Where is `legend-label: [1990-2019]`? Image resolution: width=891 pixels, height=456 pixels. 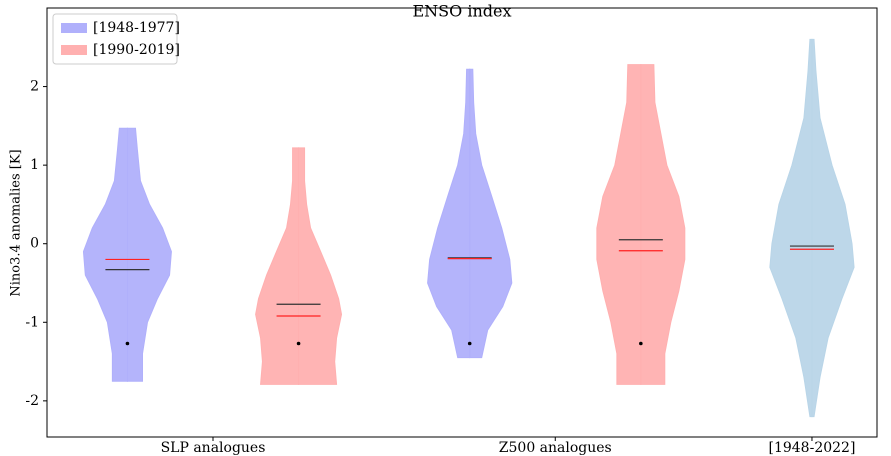
legend-label: [1990-2019] is located at coordinates (136, 50).